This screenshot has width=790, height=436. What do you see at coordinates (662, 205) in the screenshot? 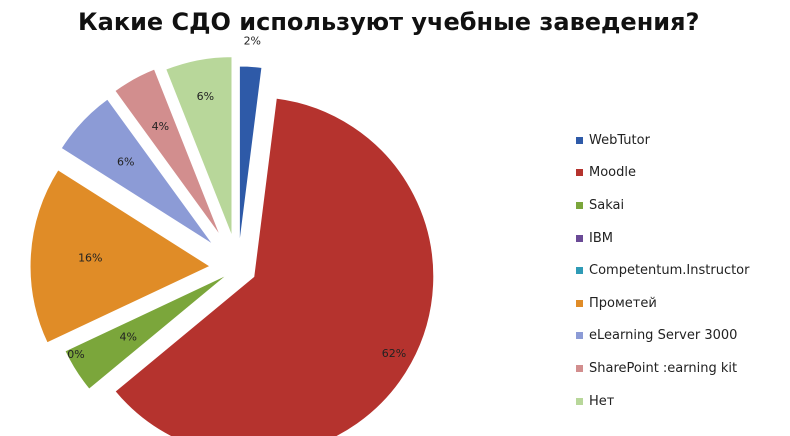
I see `legend-item: Sakai` at bounding box center [662, 205].